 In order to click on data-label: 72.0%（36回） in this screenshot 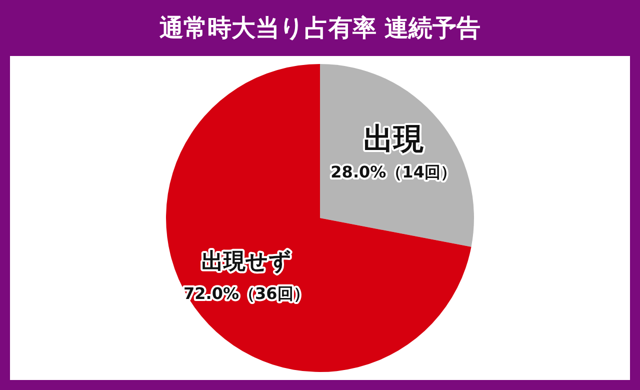, I will do `click(247, 294)`.